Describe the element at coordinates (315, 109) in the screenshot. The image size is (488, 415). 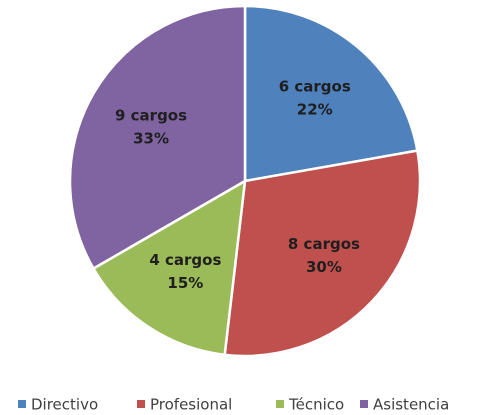
I see `slice-percent-label: 22%` at that location.